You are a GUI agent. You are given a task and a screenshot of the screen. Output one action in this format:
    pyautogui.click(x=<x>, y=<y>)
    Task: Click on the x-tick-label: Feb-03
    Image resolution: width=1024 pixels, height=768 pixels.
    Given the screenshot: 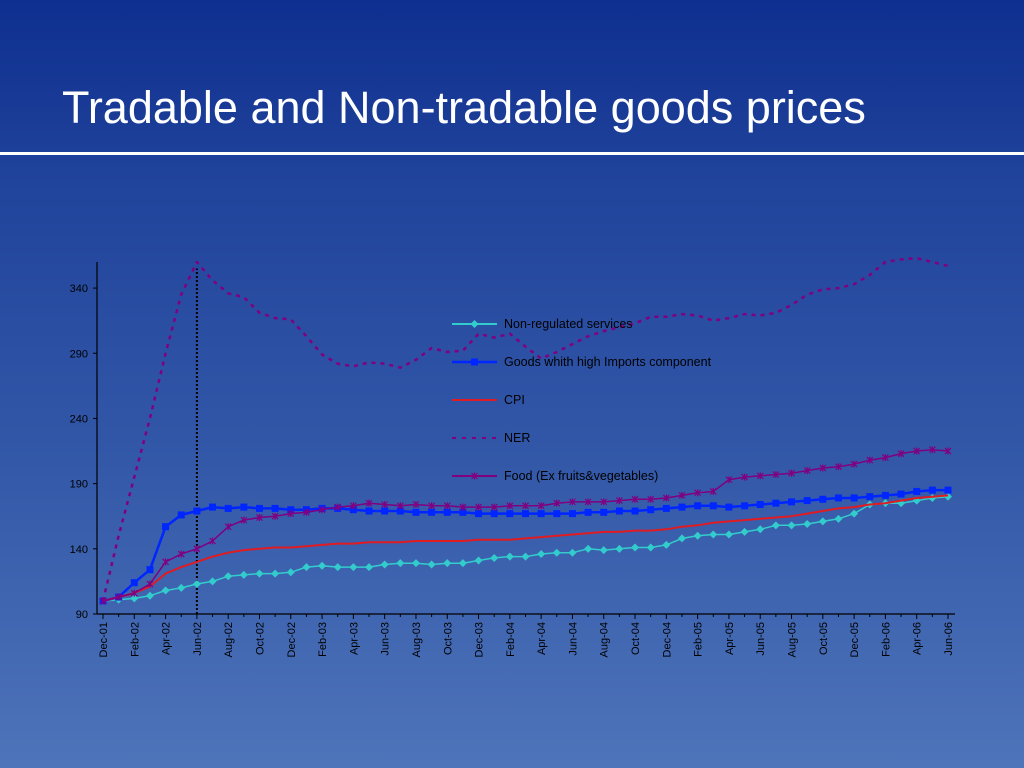 What is the action you would take?
    pyautogui.click(x=323, y=639)
    